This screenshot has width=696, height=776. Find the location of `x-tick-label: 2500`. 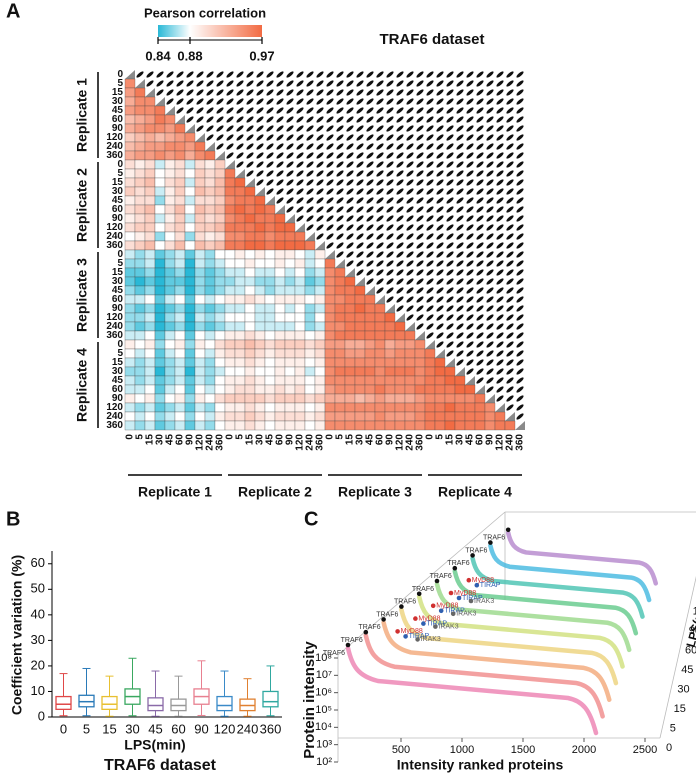

x-tick-label: 2500 is located at coordinates (645, 750).